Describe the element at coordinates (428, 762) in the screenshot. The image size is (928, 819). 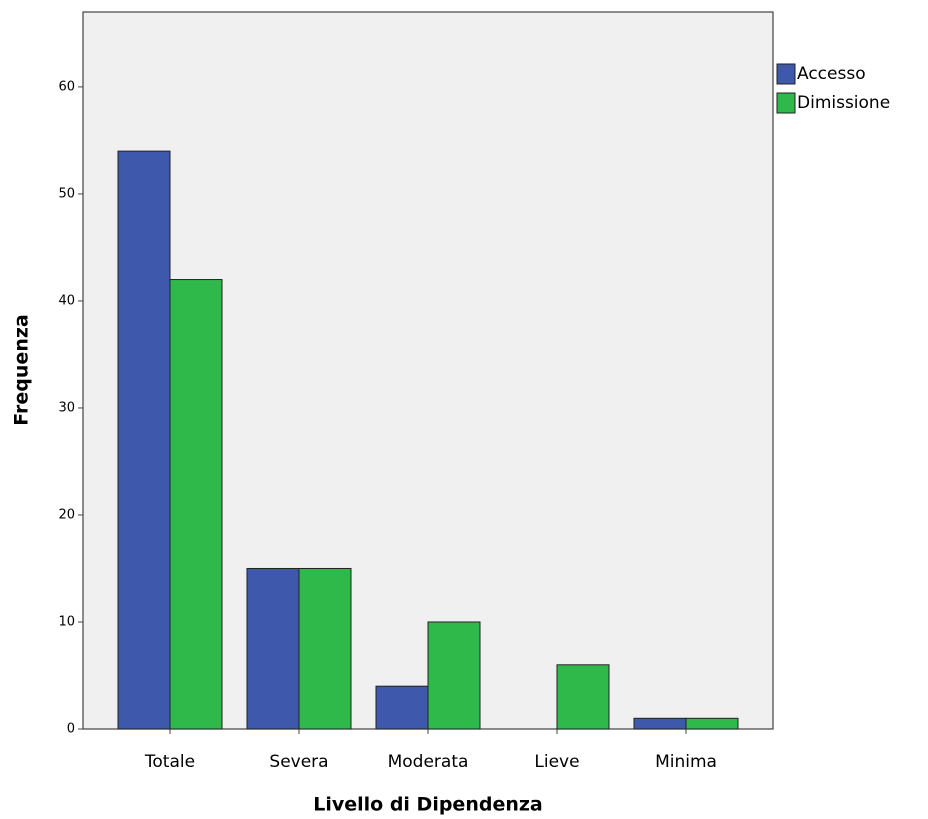
I see `x-tick-label: Moderata` at that location.